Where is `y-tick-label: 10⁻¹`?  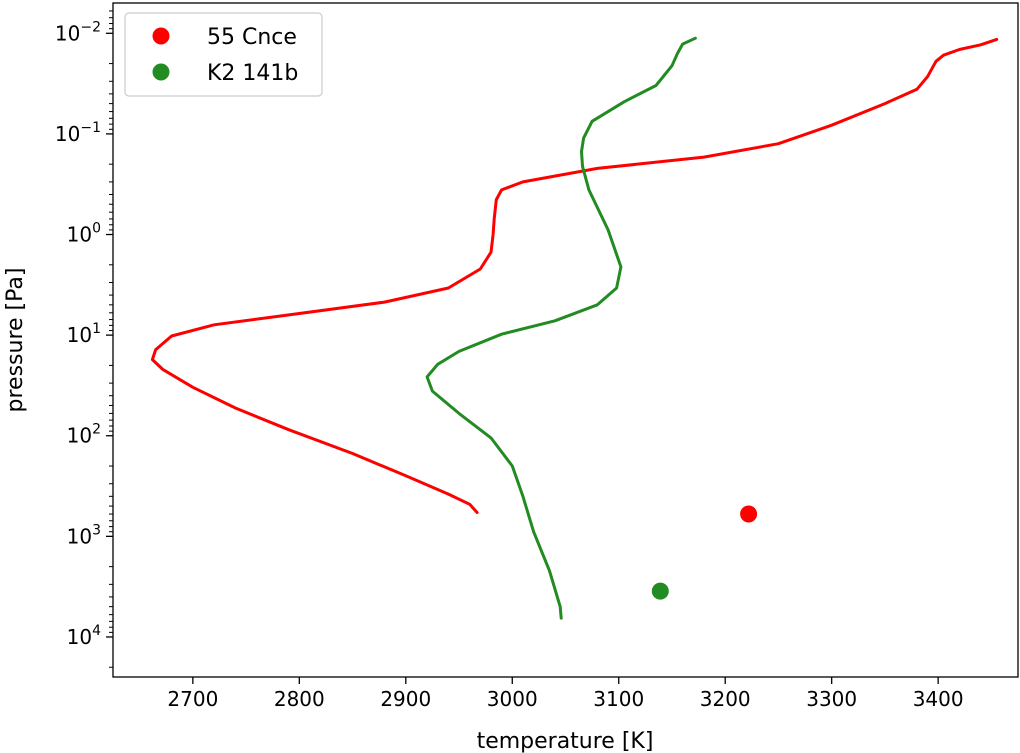 y-tick-label: 10⁻¹ is located at coordinates (78, 133).